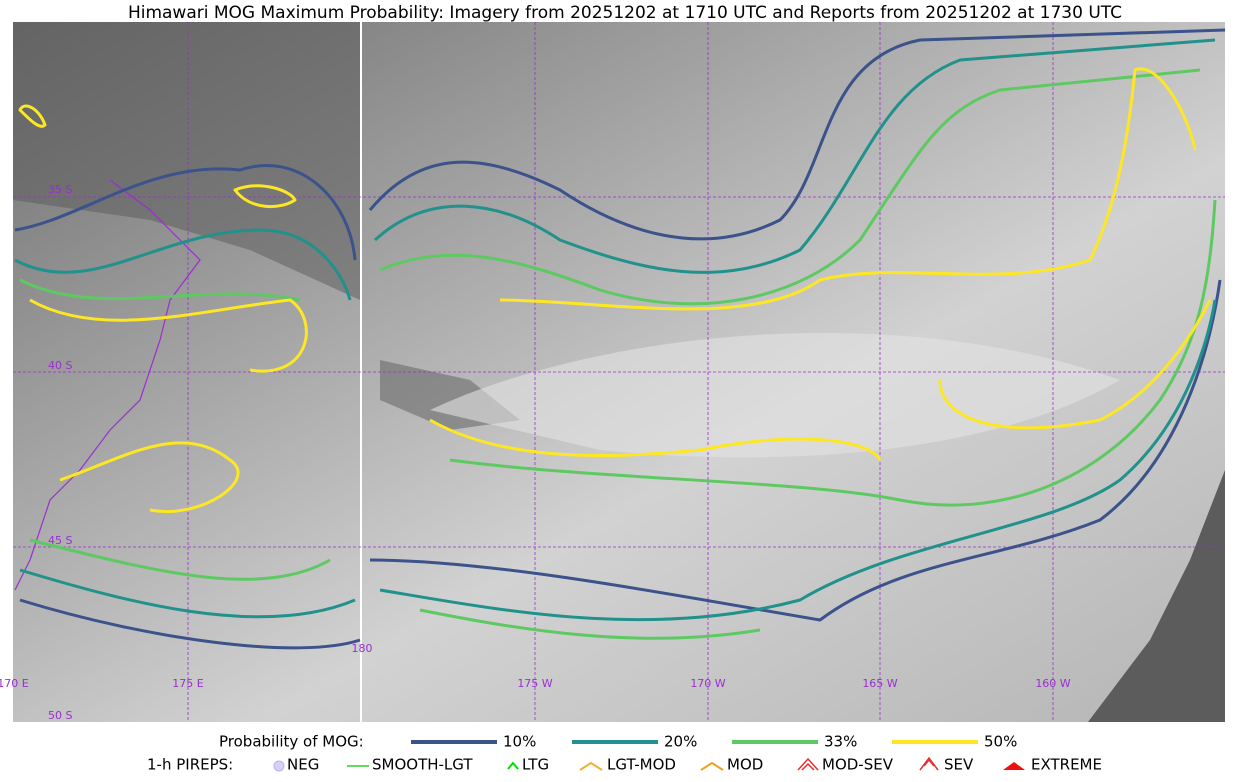 Image resolution: width=1250 pixels, height=782 pixels. I want to click on pirep-label: SEV, so click(959, 765).